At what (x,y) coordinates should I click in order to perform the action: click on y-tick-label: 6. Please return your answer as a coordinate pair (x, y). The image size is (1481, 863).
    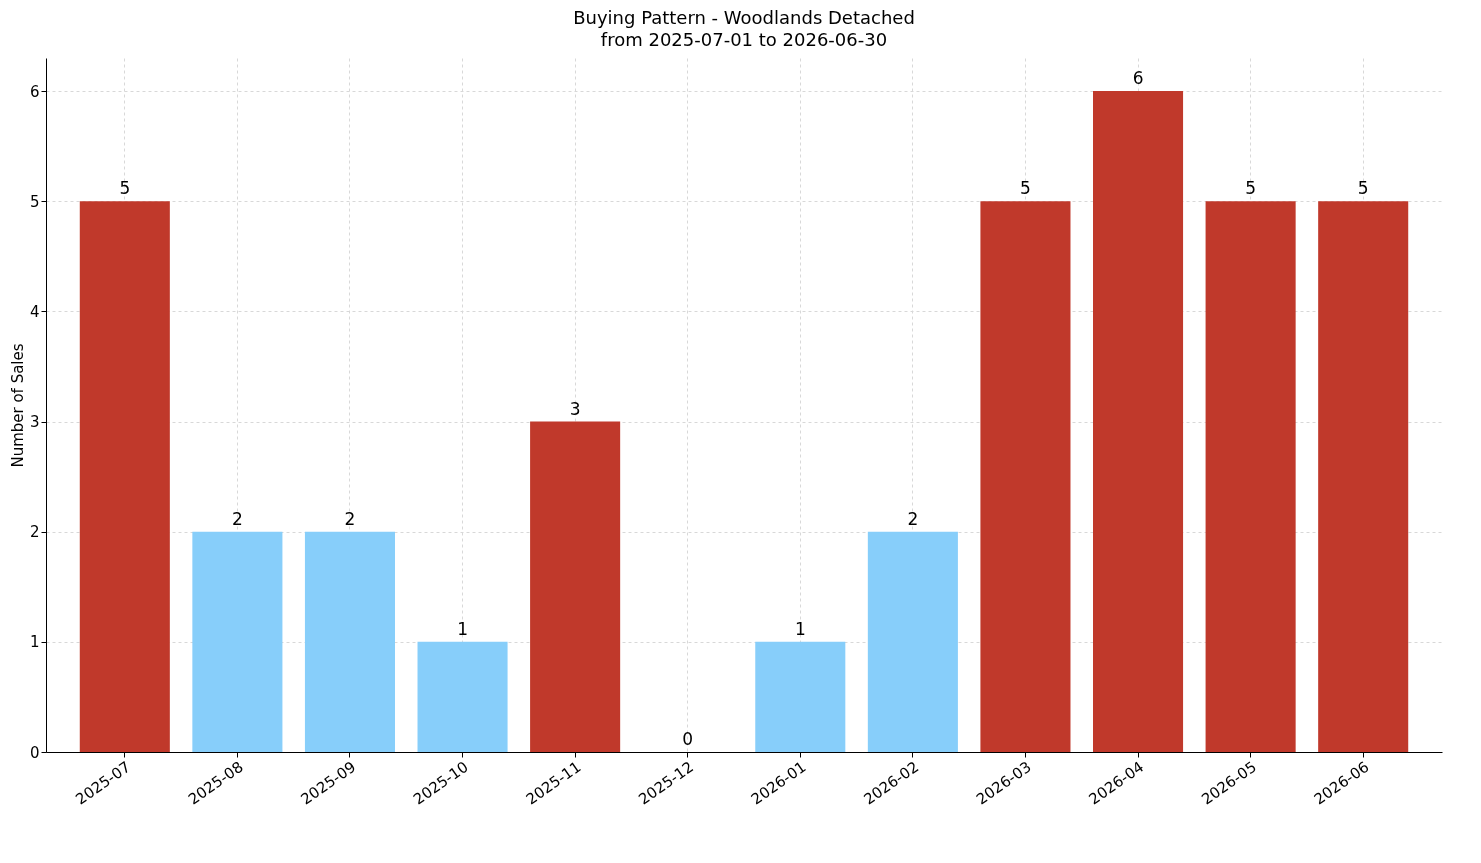
    Looking at the image, I should click on (34, 91).